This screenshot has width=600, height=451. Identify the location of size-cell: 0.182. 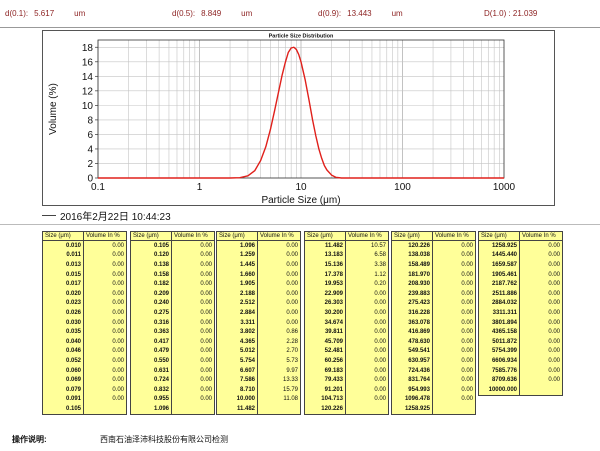
(151, 284).